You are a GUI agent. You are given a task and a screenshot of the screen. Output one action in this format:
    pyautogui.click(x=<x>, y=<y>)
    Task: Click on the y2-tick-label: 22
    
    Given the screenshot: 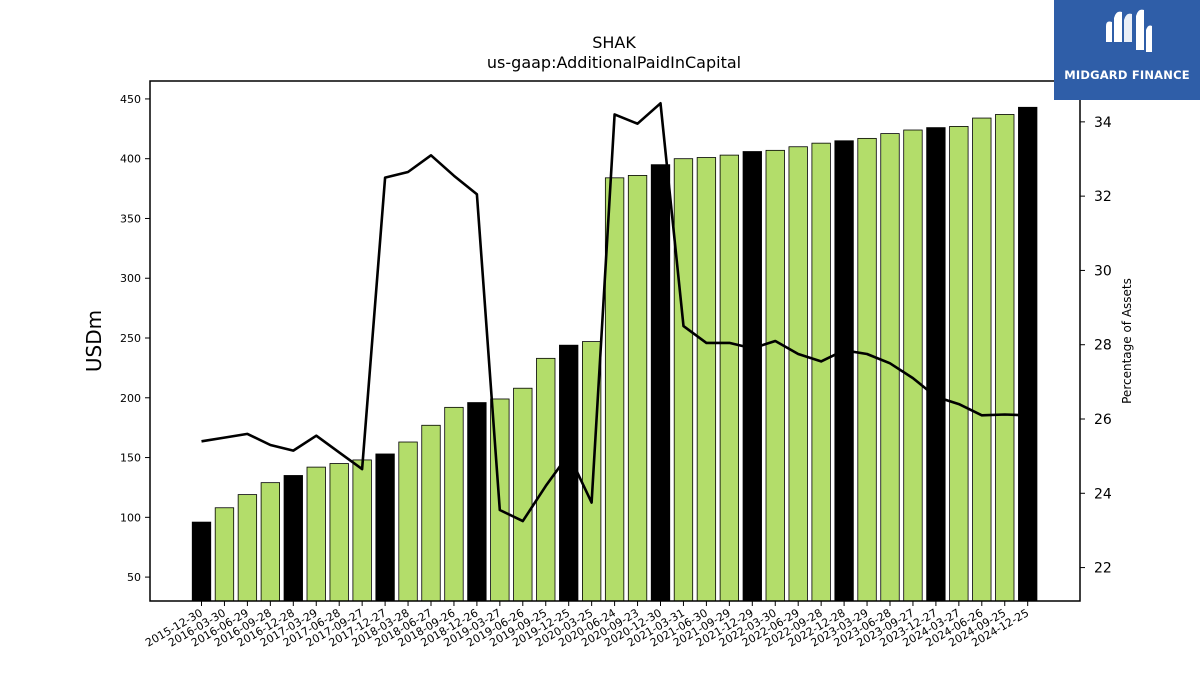 What is the action you would take?
    pyautogui.click(x=1103, y=569)
    